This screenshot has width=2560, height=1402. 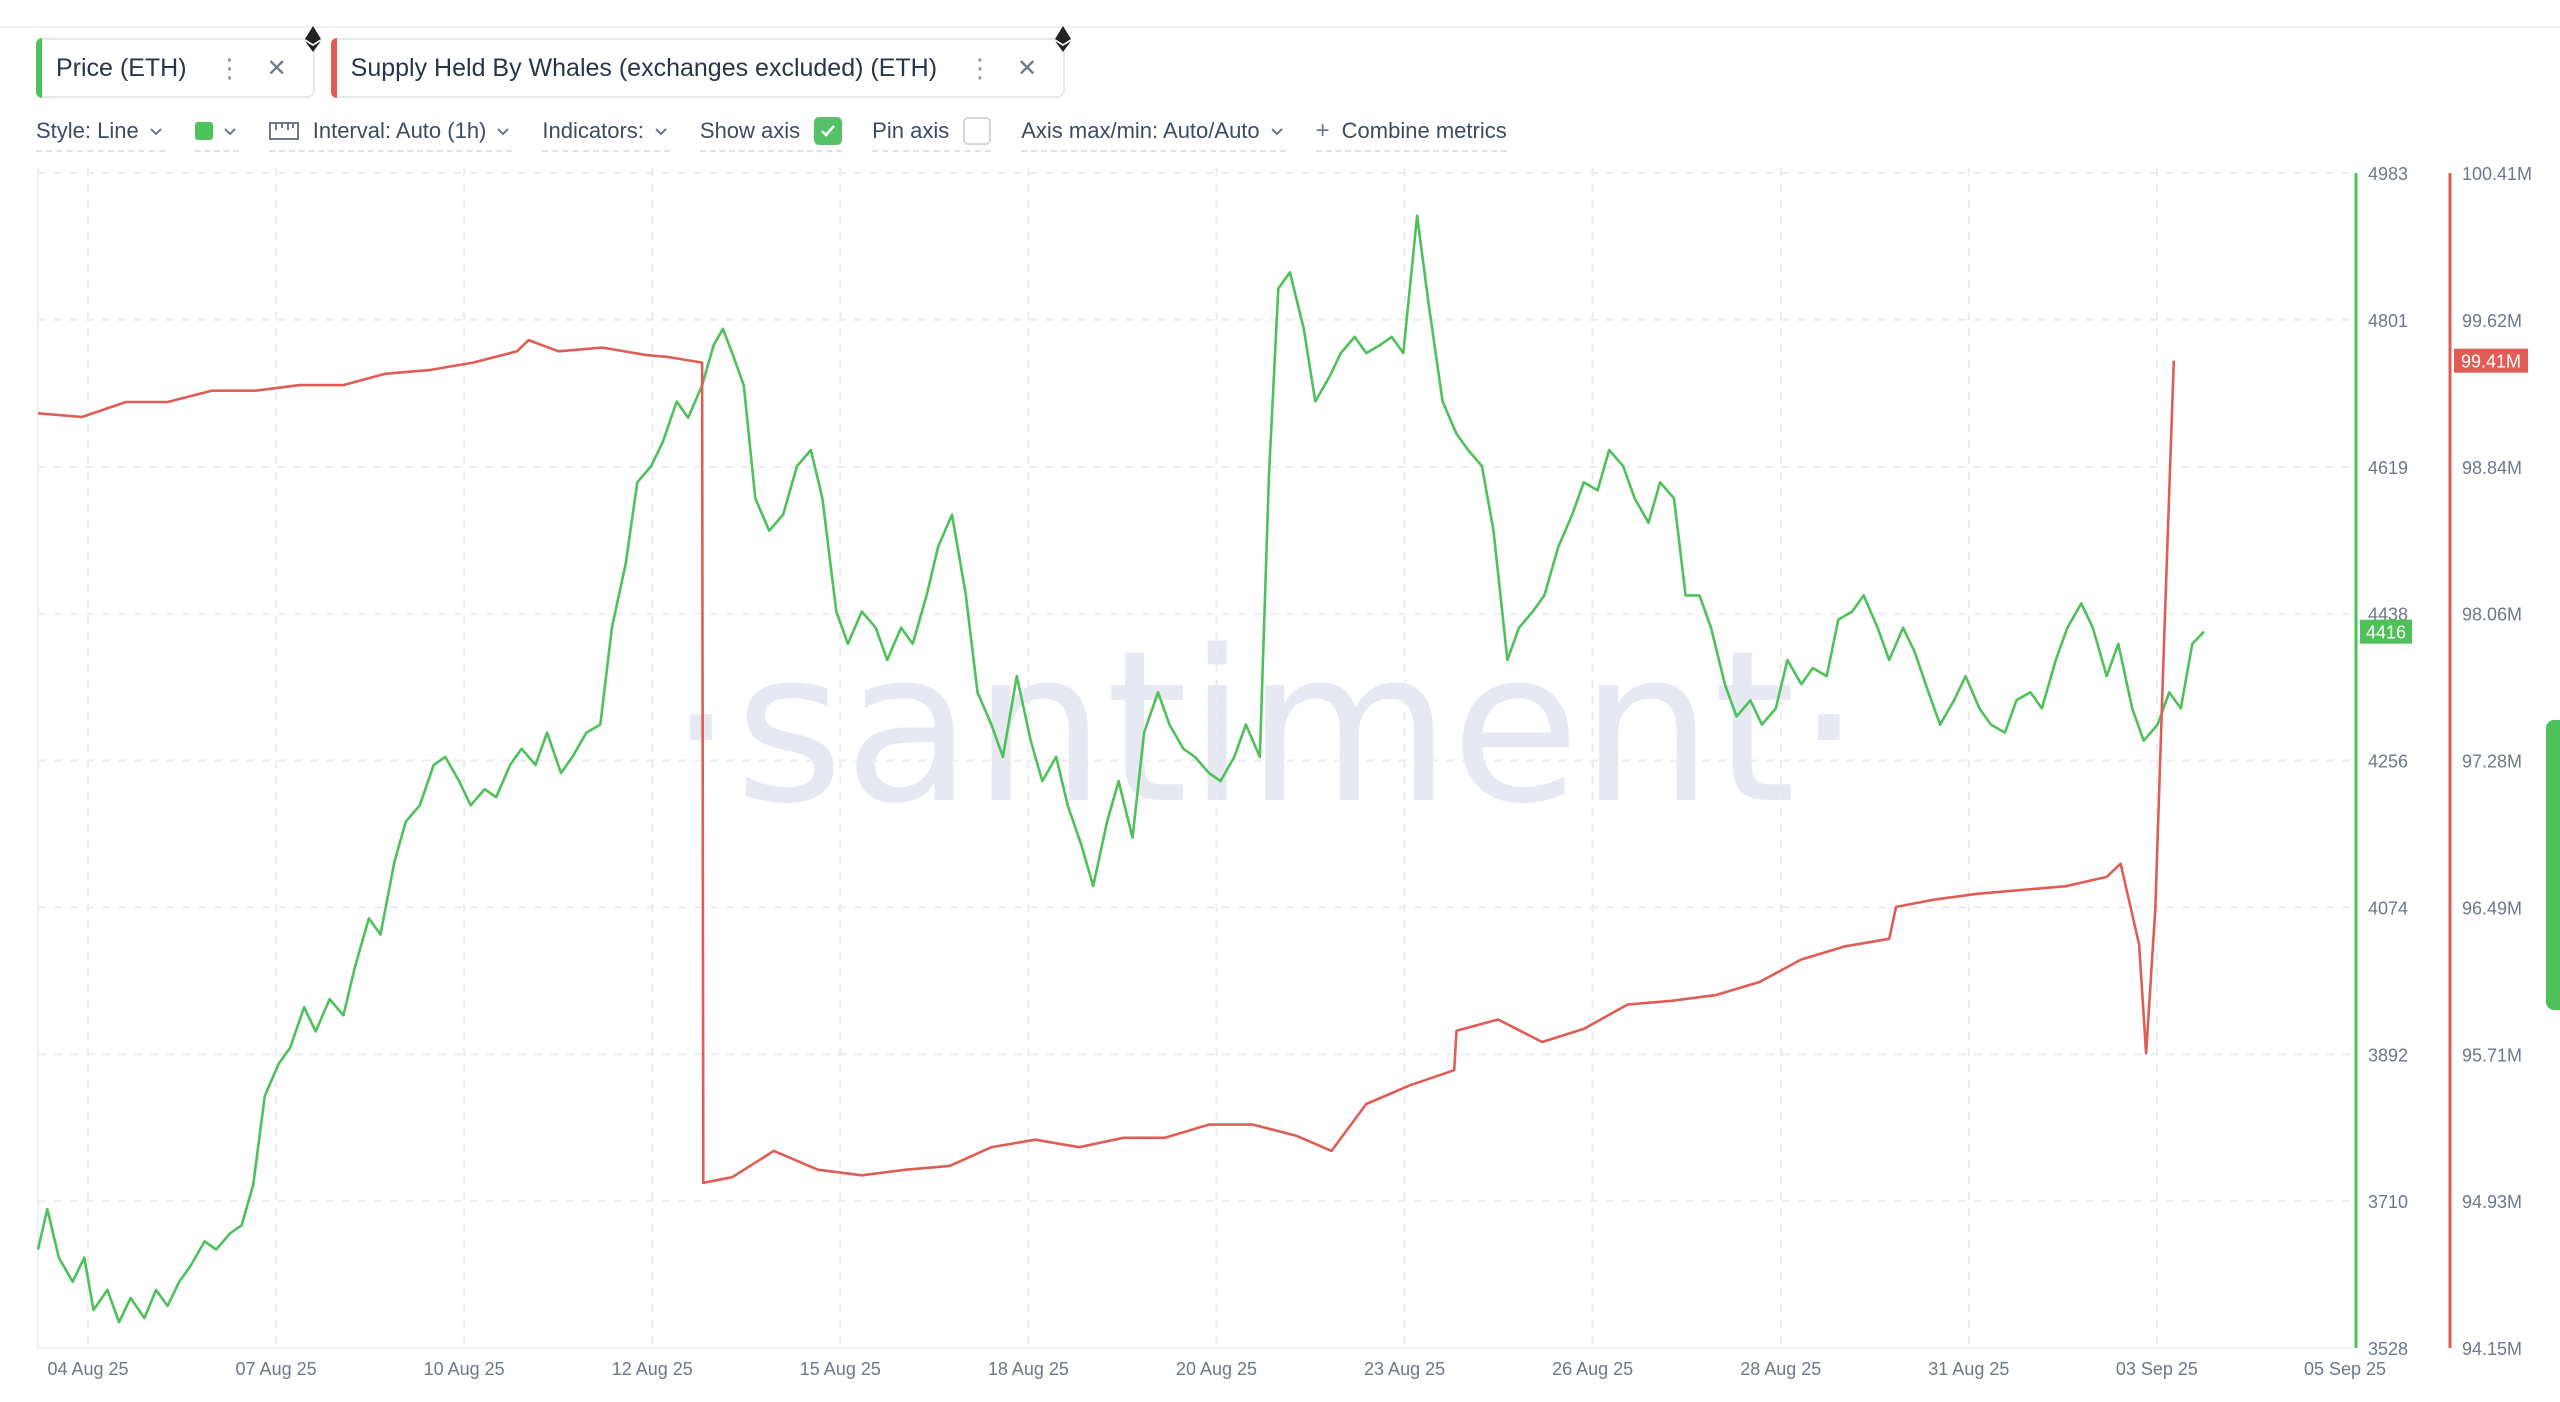 I want to click on interval-dropdown: Interval: Auto (1h), so click(x=390, y=132).